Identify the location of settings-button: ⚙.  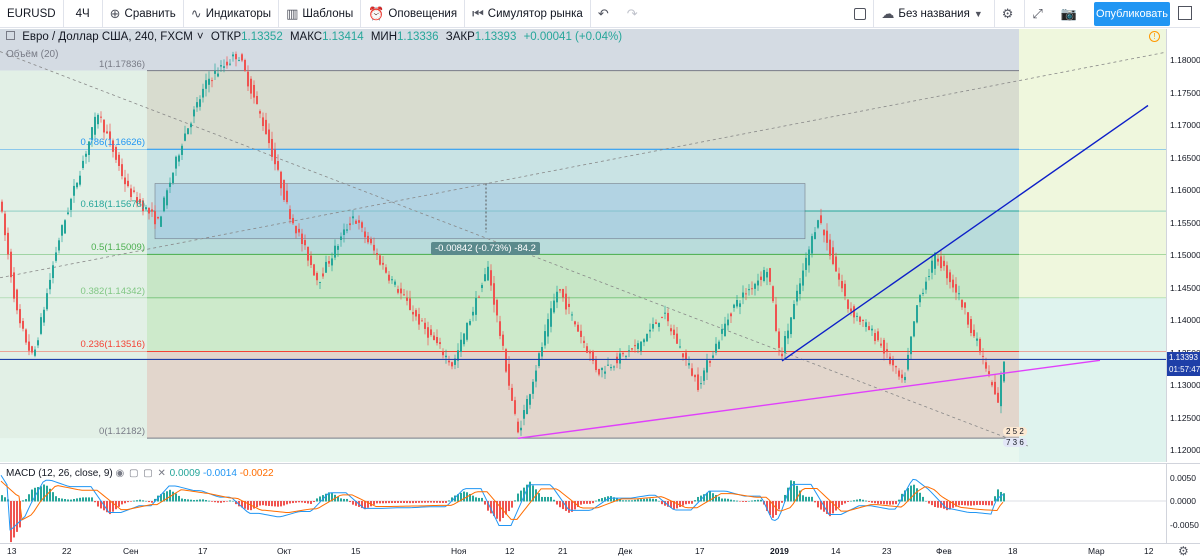
(1010, 14).